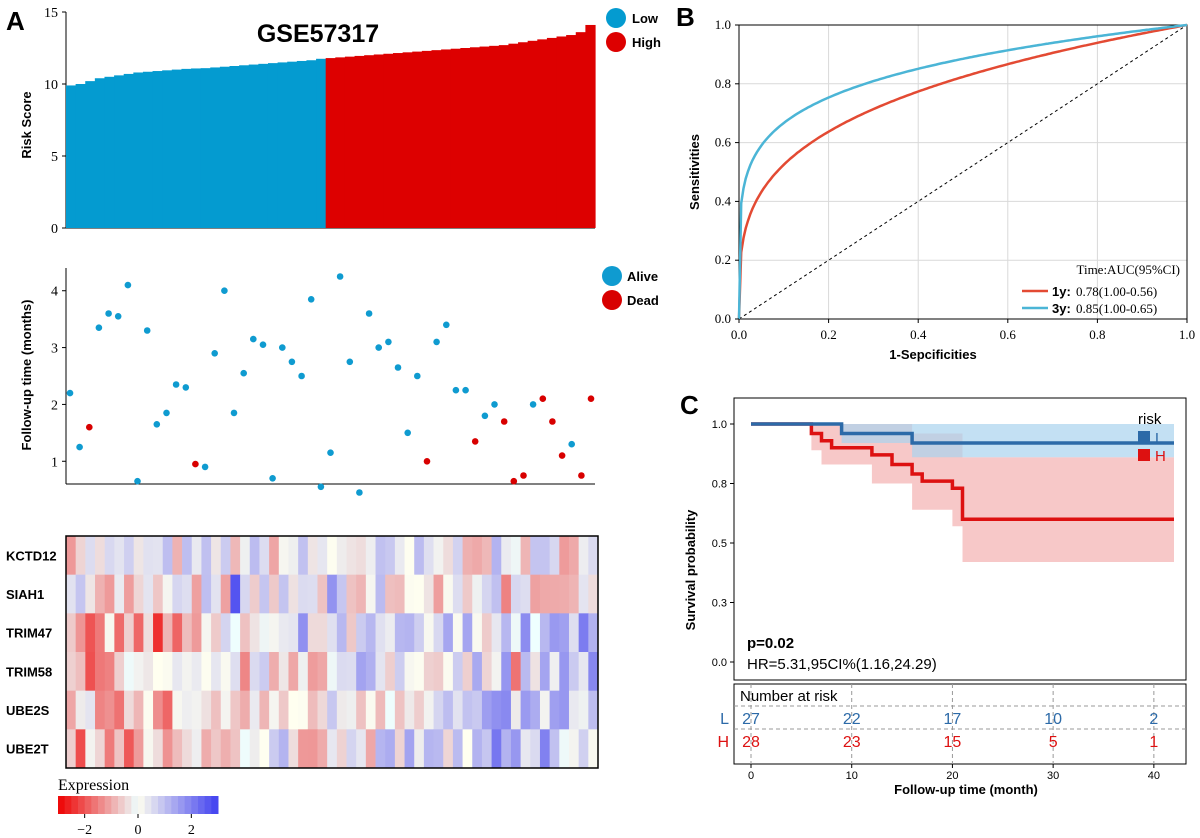  What do you see at coordinates (29, 671) in the screenshot?
I see `heatmap-gene-label: TRIM58` at bounding box center [29, 671].